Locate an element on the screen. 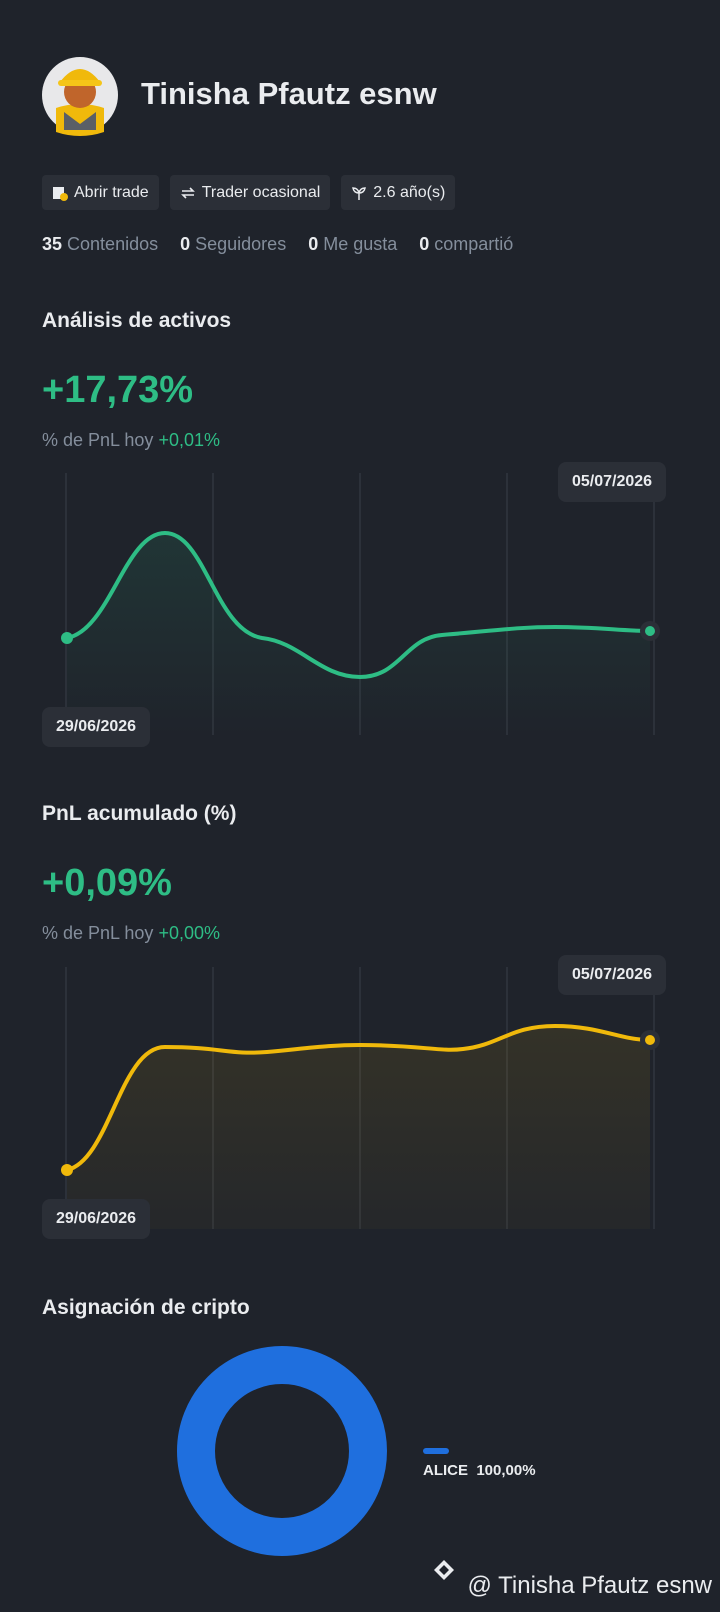 This screenshot has height=1612, width=720. change: +0,00% is located at coordinates (189, 933).